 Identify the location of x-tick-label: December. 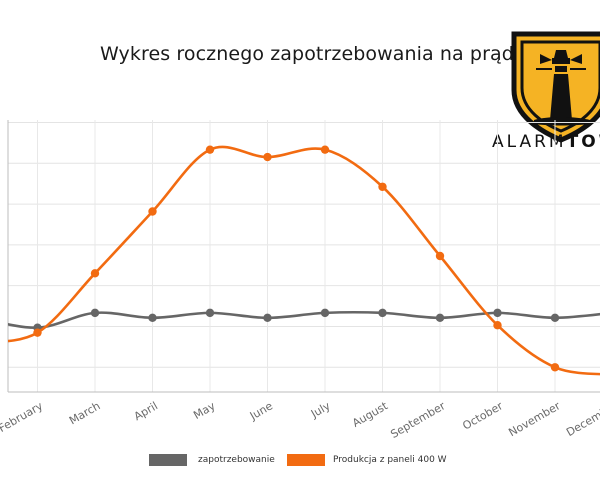
(582, 419).